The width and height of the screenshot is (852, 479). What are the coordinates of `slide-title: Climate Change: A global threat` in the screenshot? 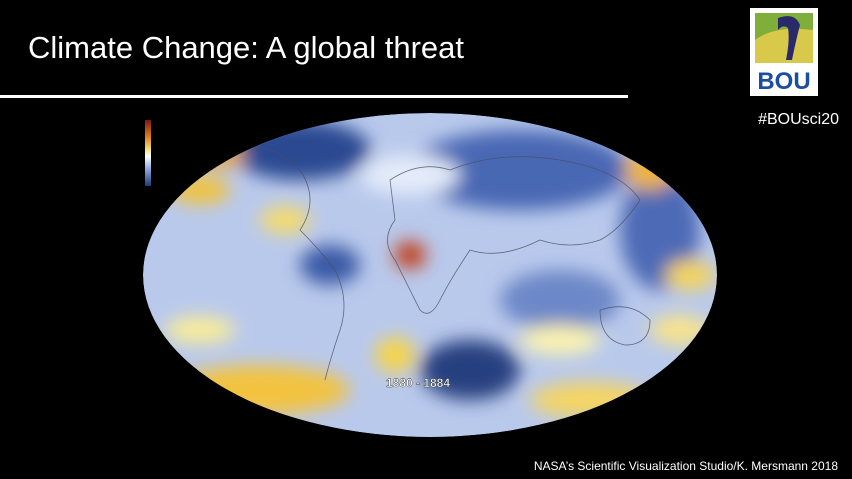 It's located at (246, 47).